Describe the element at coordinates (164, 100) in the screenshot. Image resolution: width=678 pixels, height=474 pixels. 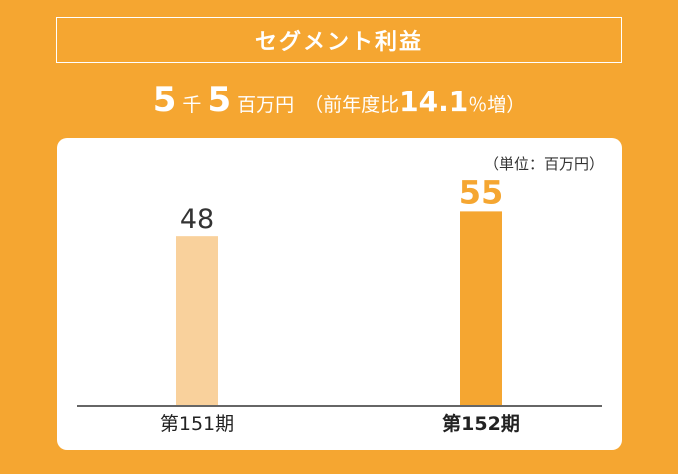
I see `headline-num1: 5` at that location.